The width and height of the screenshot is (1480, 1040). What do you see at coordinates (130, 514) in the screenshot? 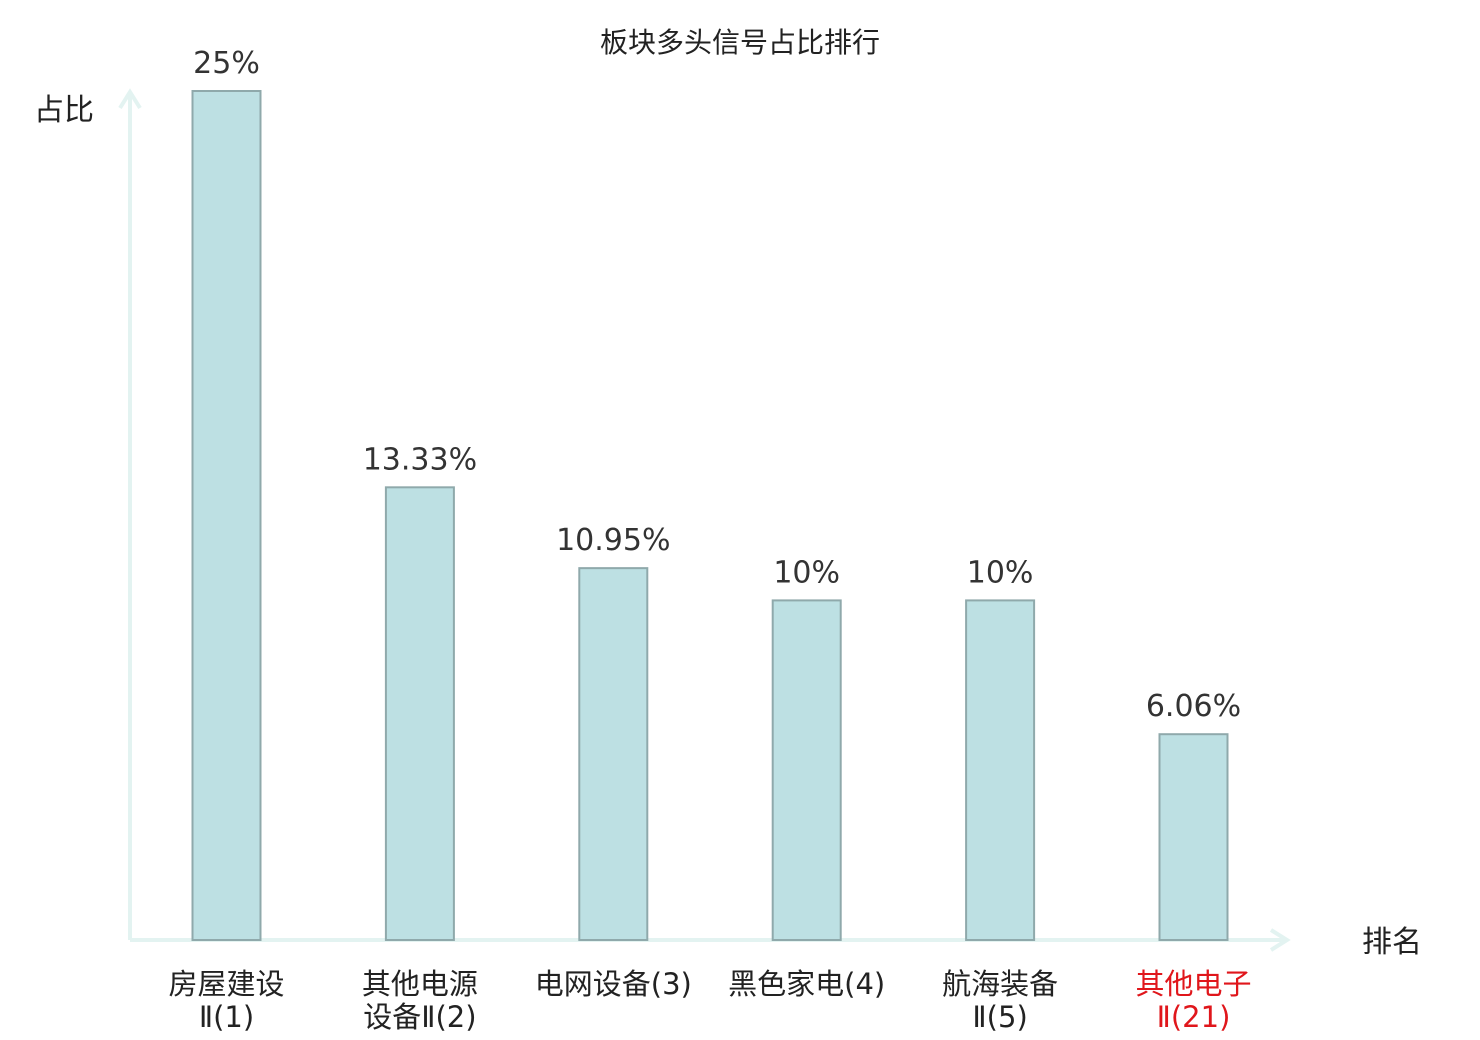
I see `y-axis` at bounding box center [130, 514].